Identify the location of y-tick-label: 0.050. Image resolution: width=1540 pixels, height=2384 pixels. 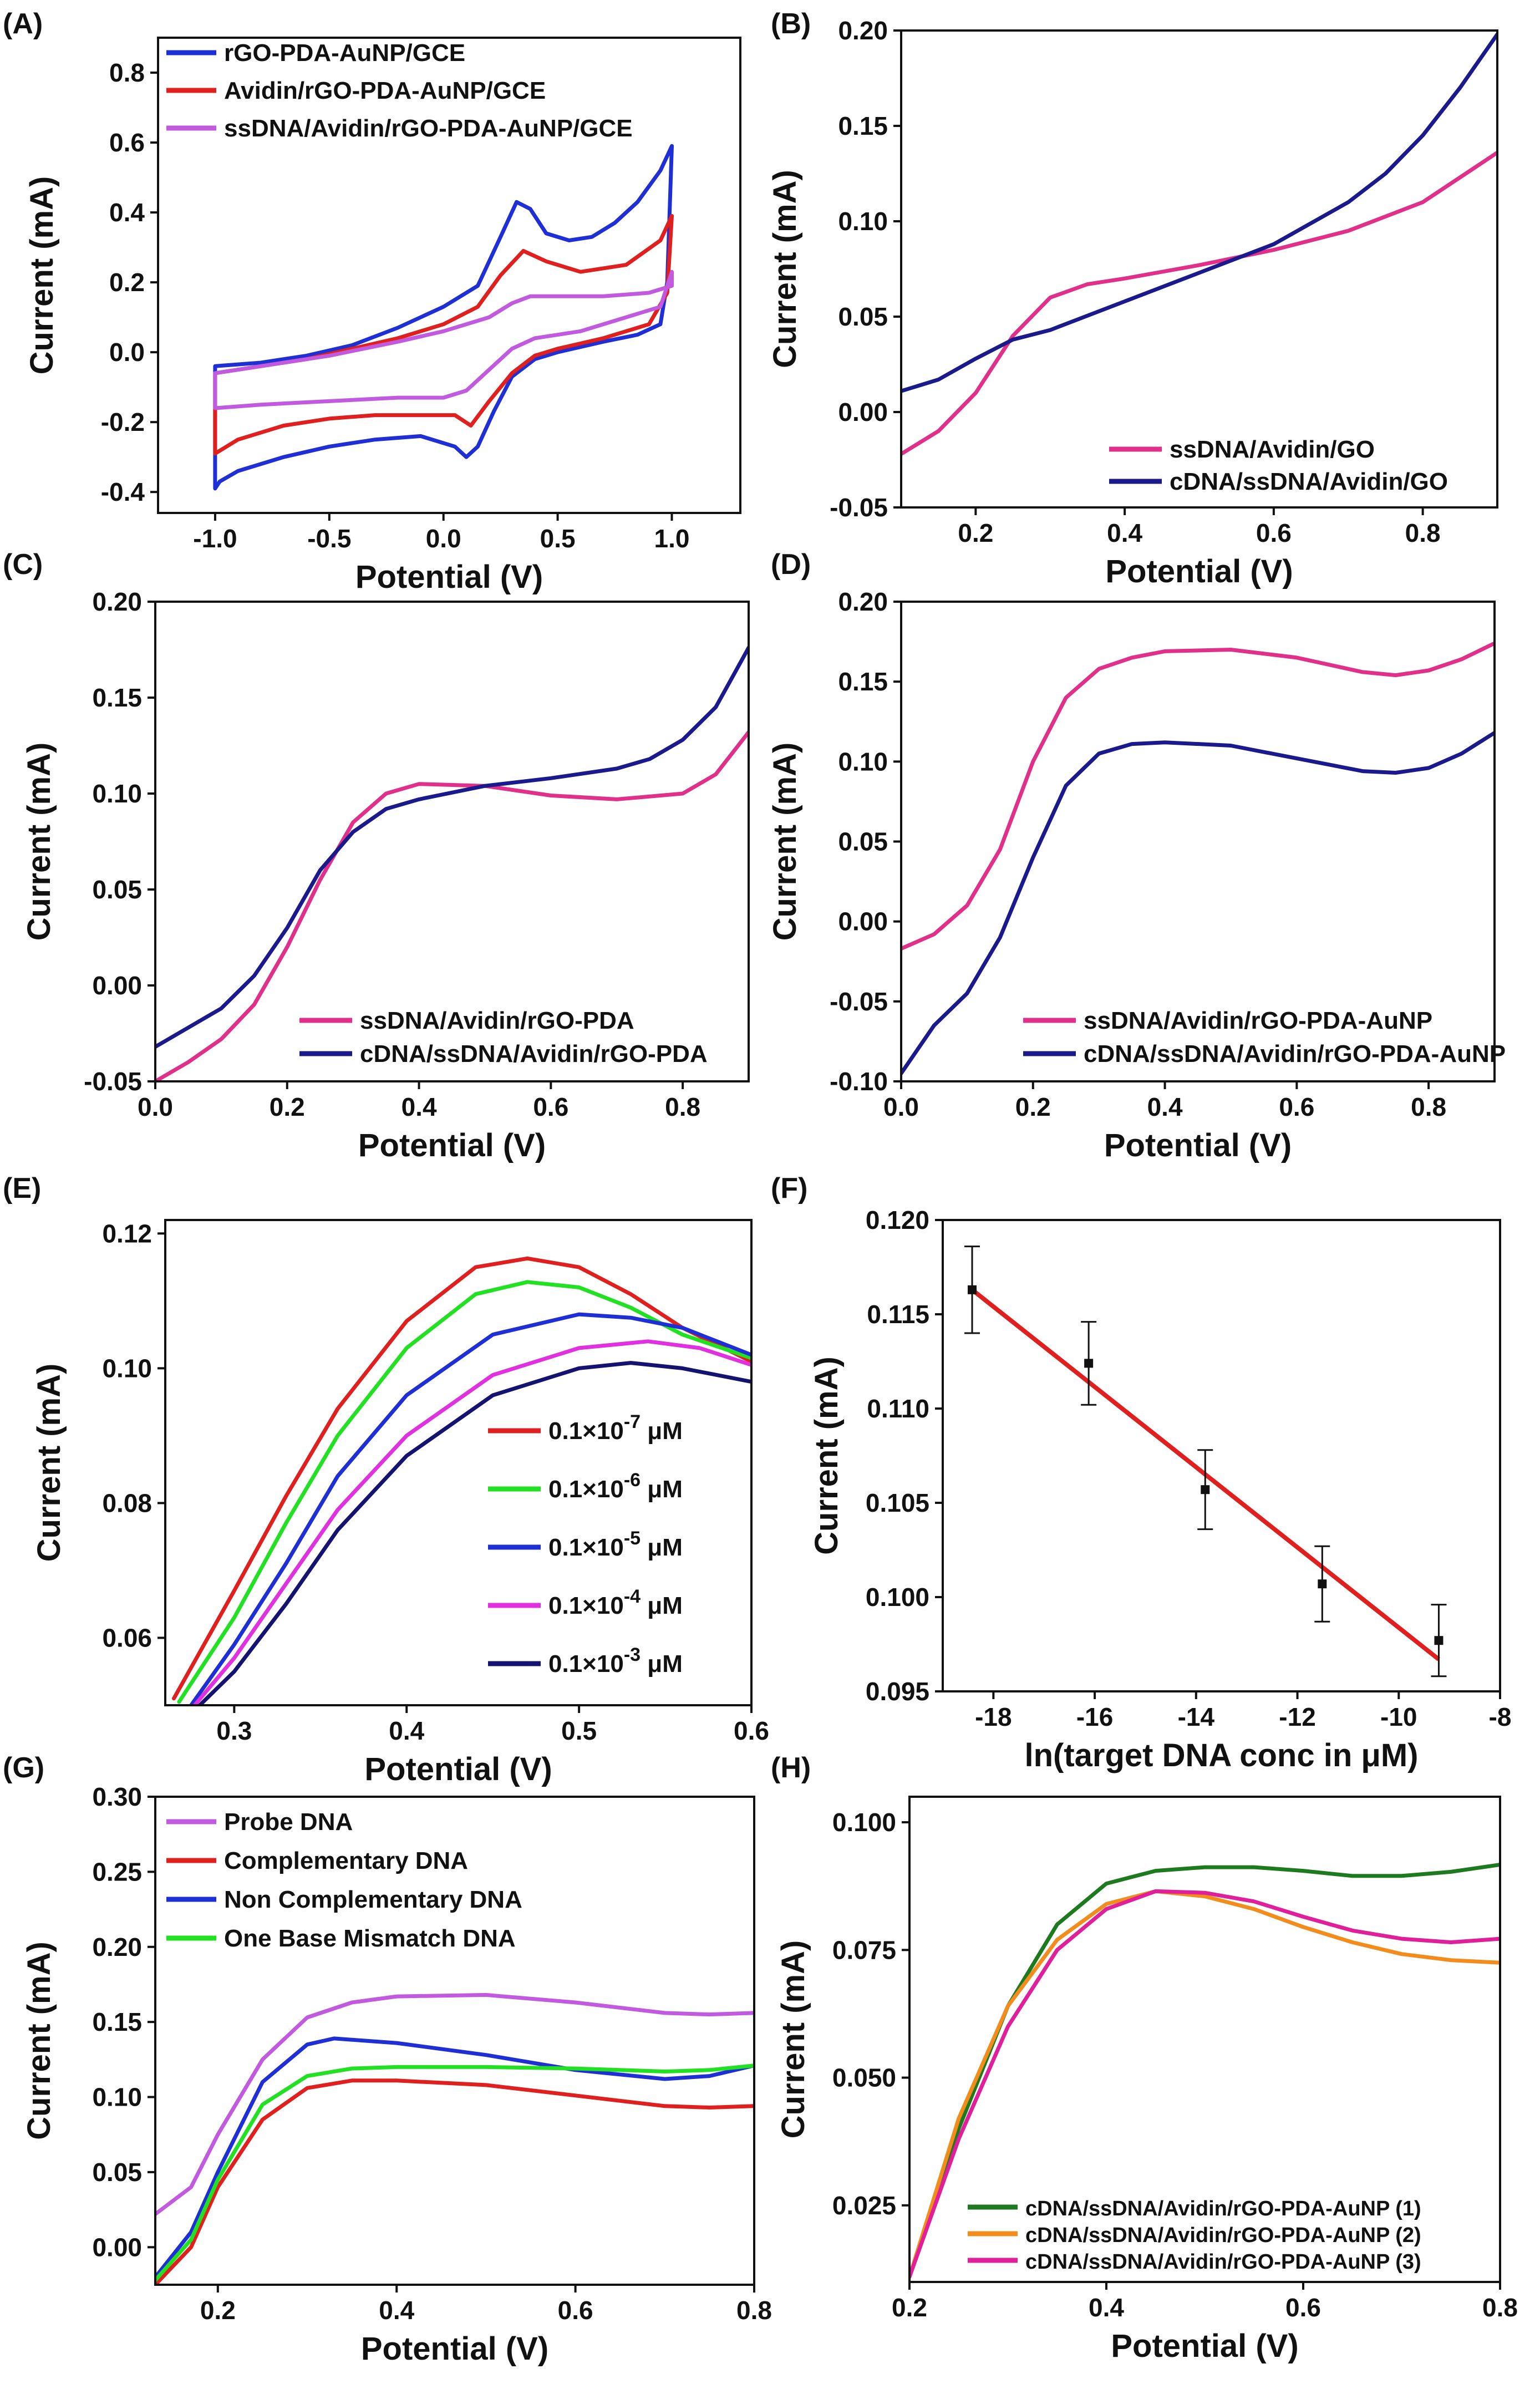
(864, 2077).